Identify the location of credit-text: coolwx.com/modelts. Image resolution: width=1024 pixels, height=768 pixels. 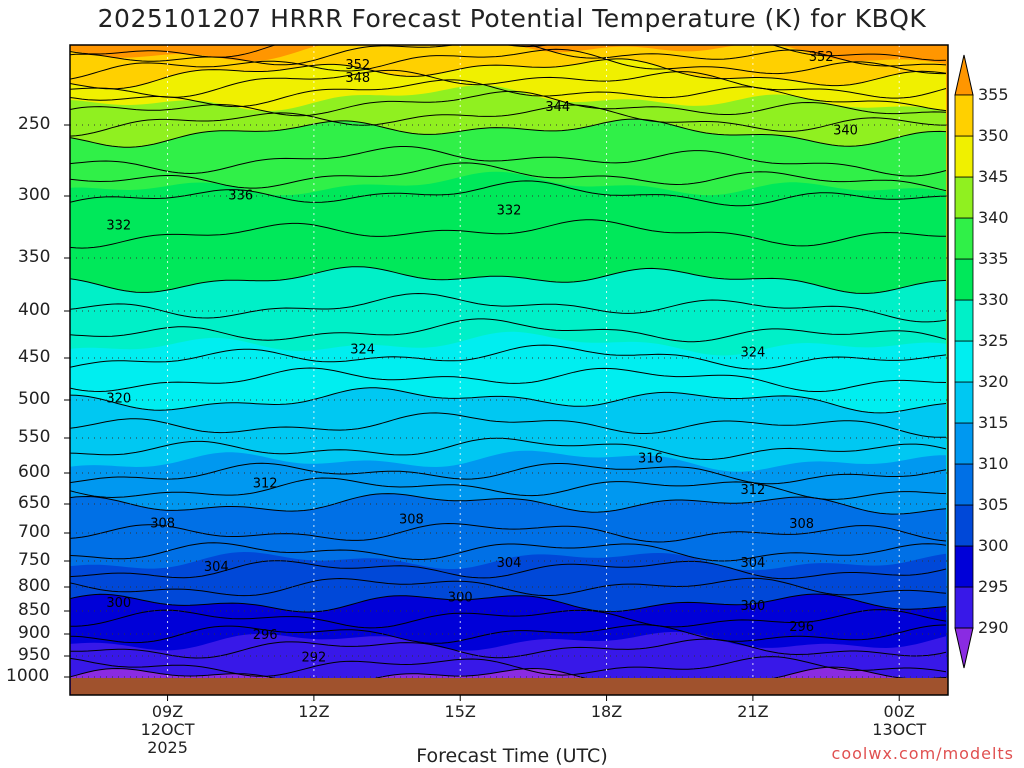
(922, 753).